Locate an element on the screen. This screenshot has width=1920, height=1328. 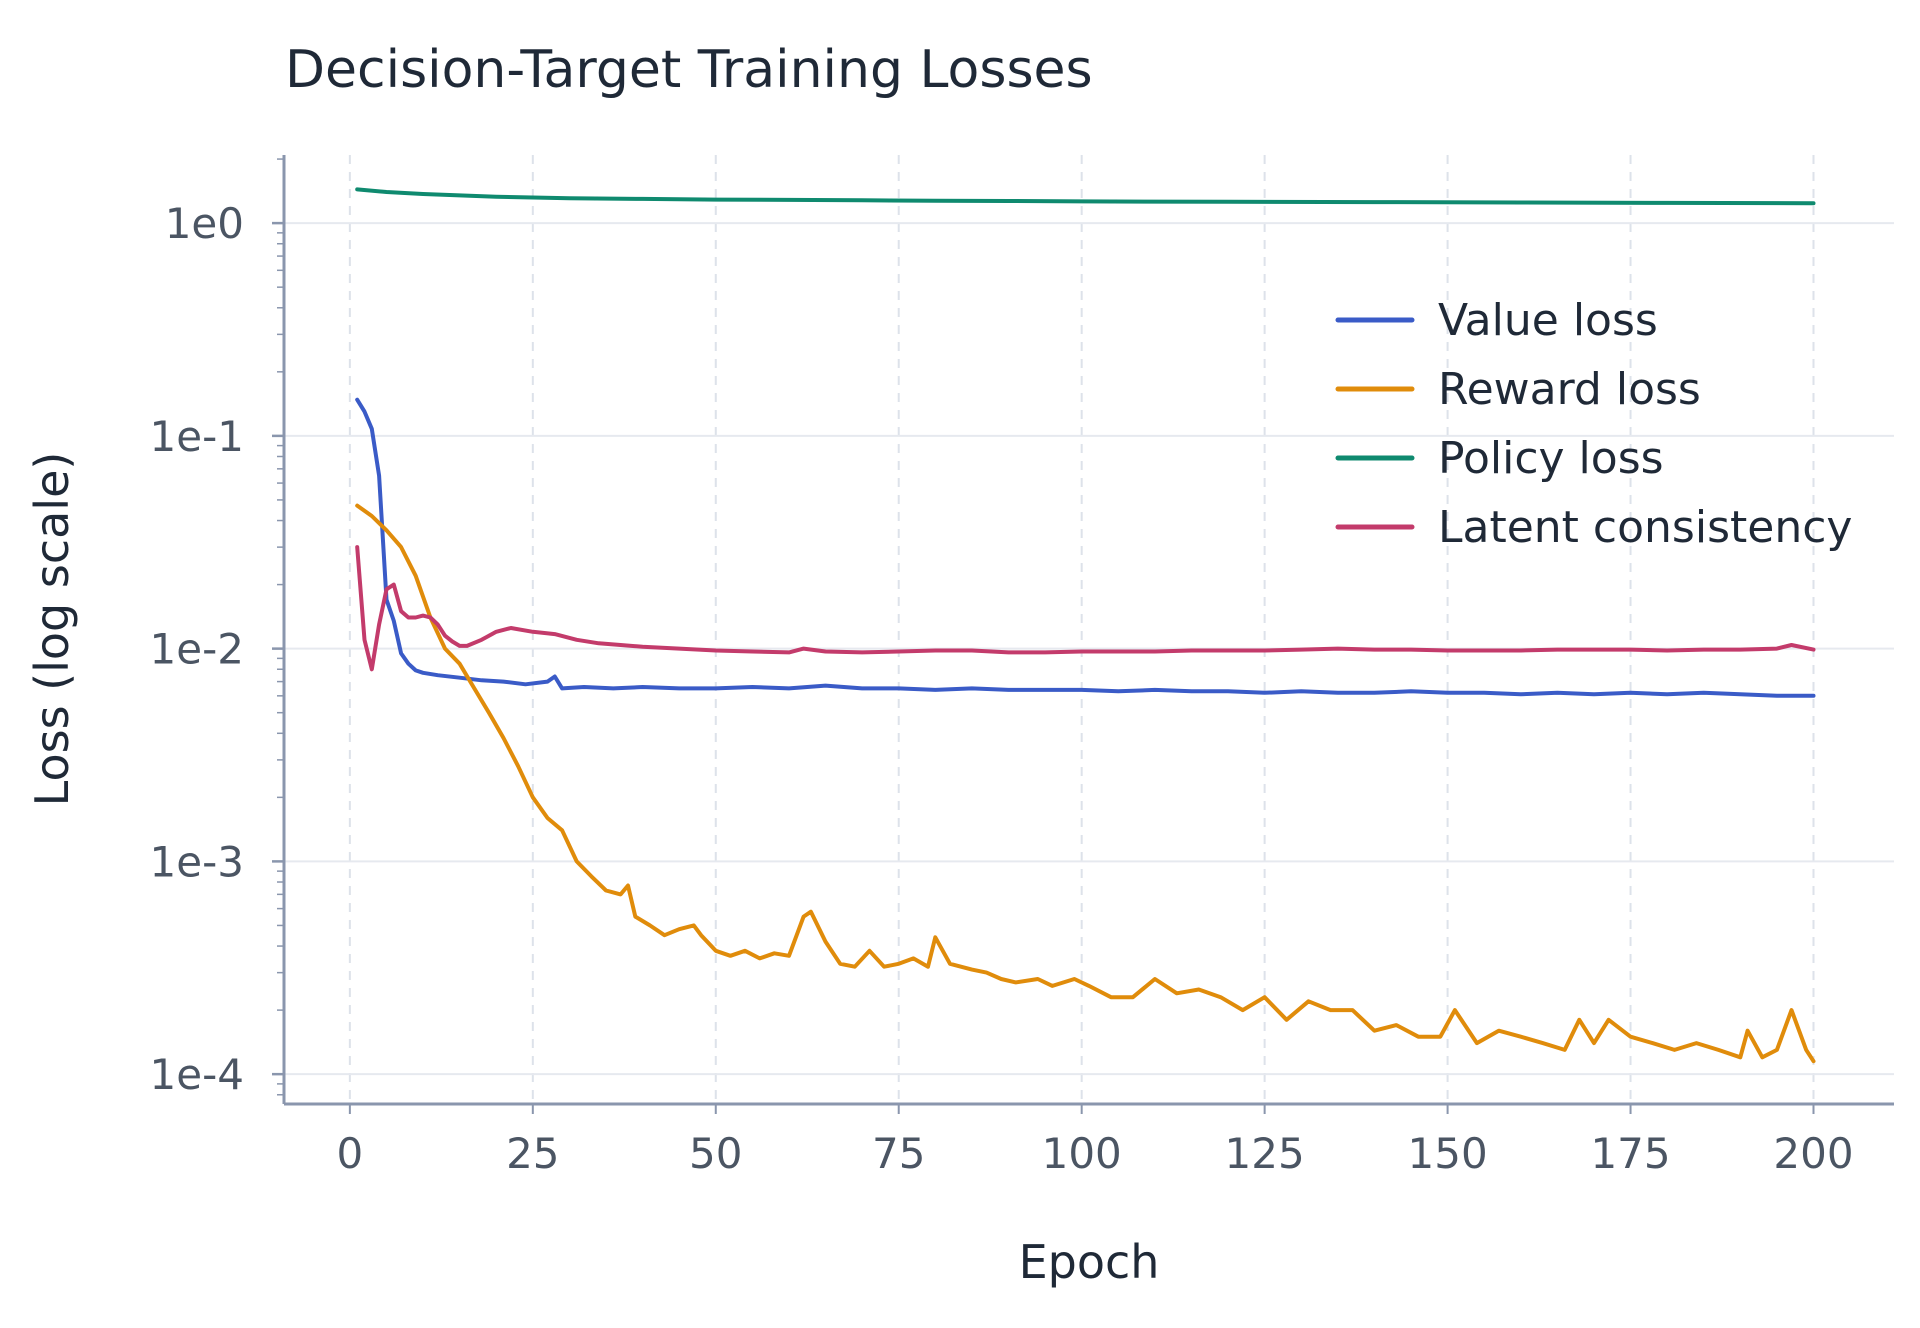
legend-label-policy-loss: Policy loss is located at coordinates (1551, 458).